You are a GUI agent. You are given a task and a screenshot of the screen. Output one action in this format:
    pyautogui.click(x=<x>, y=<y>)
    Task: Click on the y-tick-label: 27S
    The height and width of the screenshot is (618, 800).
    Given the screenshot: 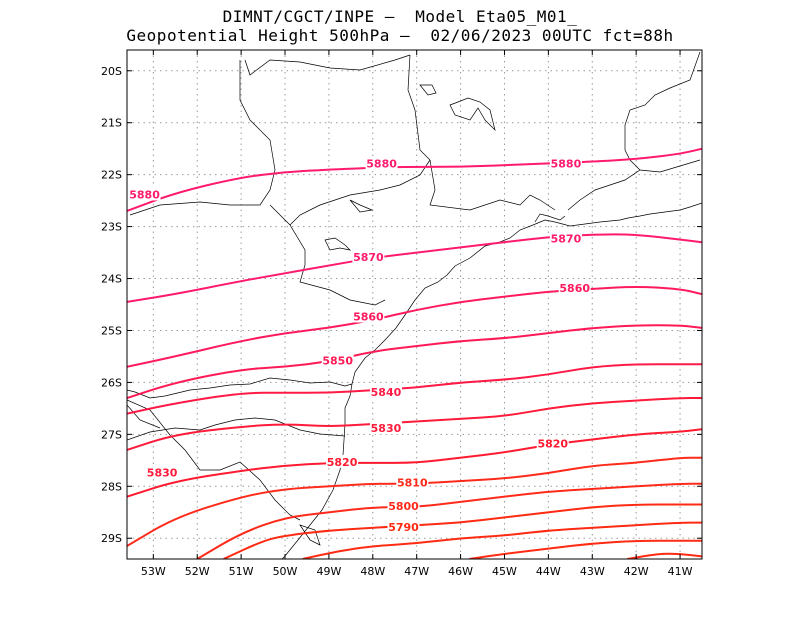 What is the action you would take?
    pyautogui.click(x=111, y=434)
    